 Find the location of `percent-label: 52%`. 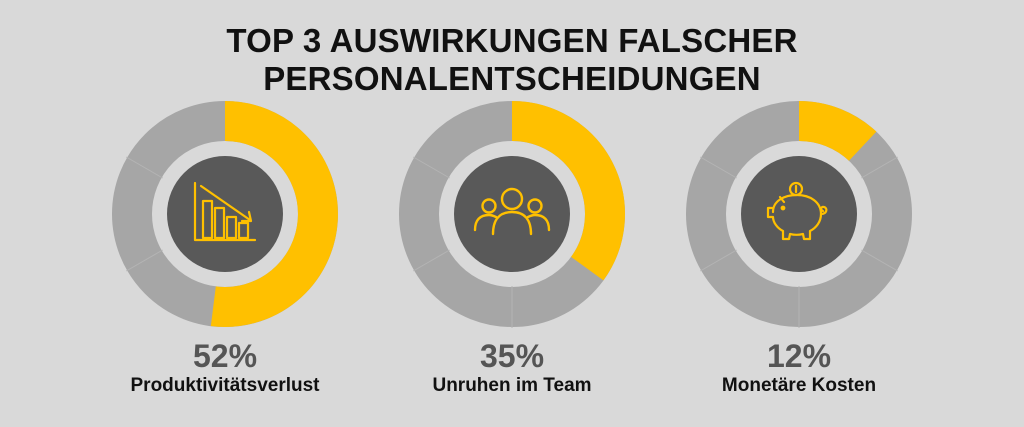

percent-label: 52% is located at coordinates (225, 356).